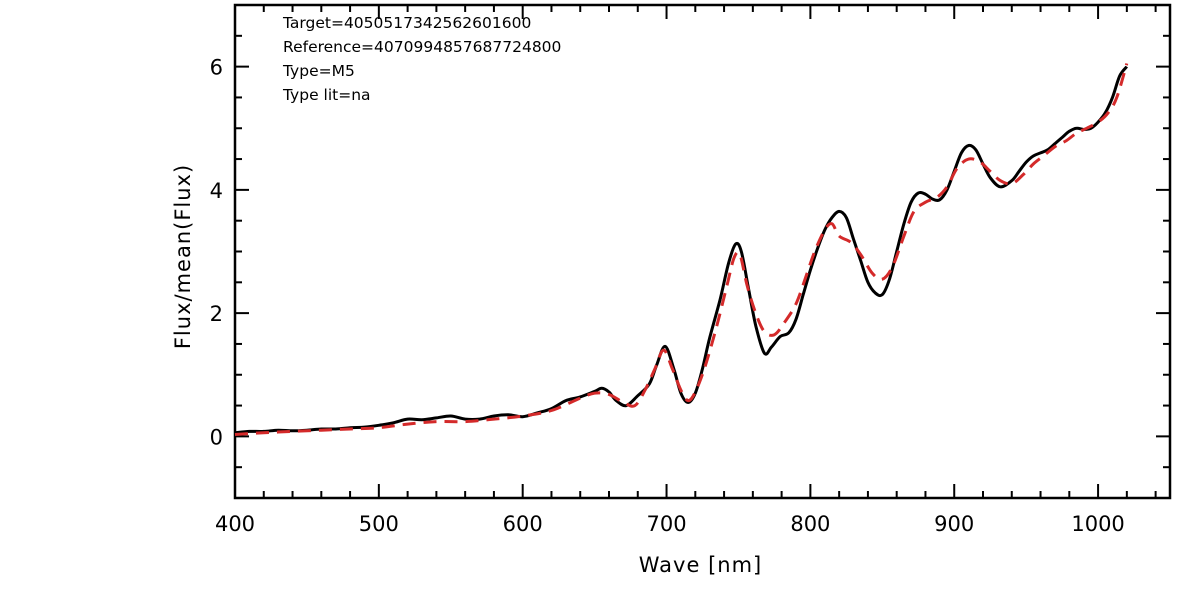  What do you see at coordinates (216, 314) in the screenshot?
I see `y-tick-label: 2` at bounding box center [216, 314].